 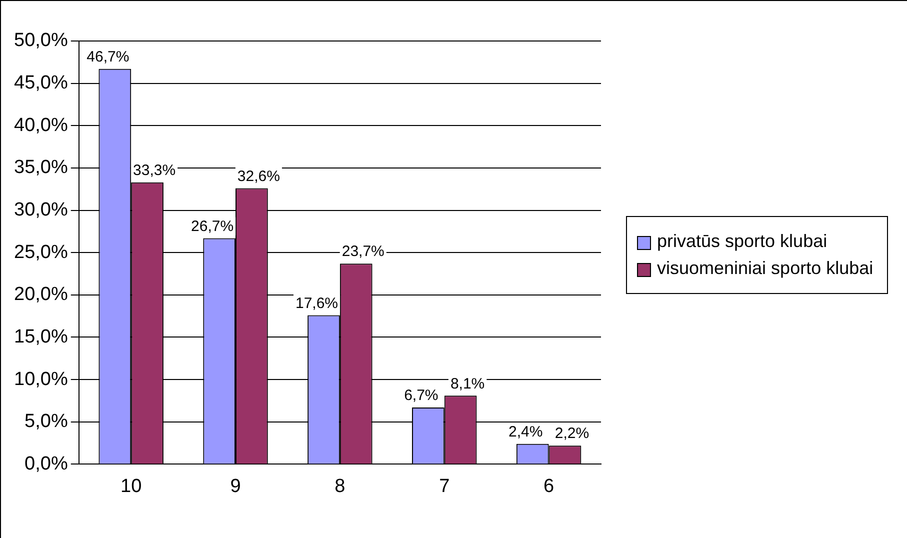 I want to click on data-label: 6,7%, so click(x=421, y=395).